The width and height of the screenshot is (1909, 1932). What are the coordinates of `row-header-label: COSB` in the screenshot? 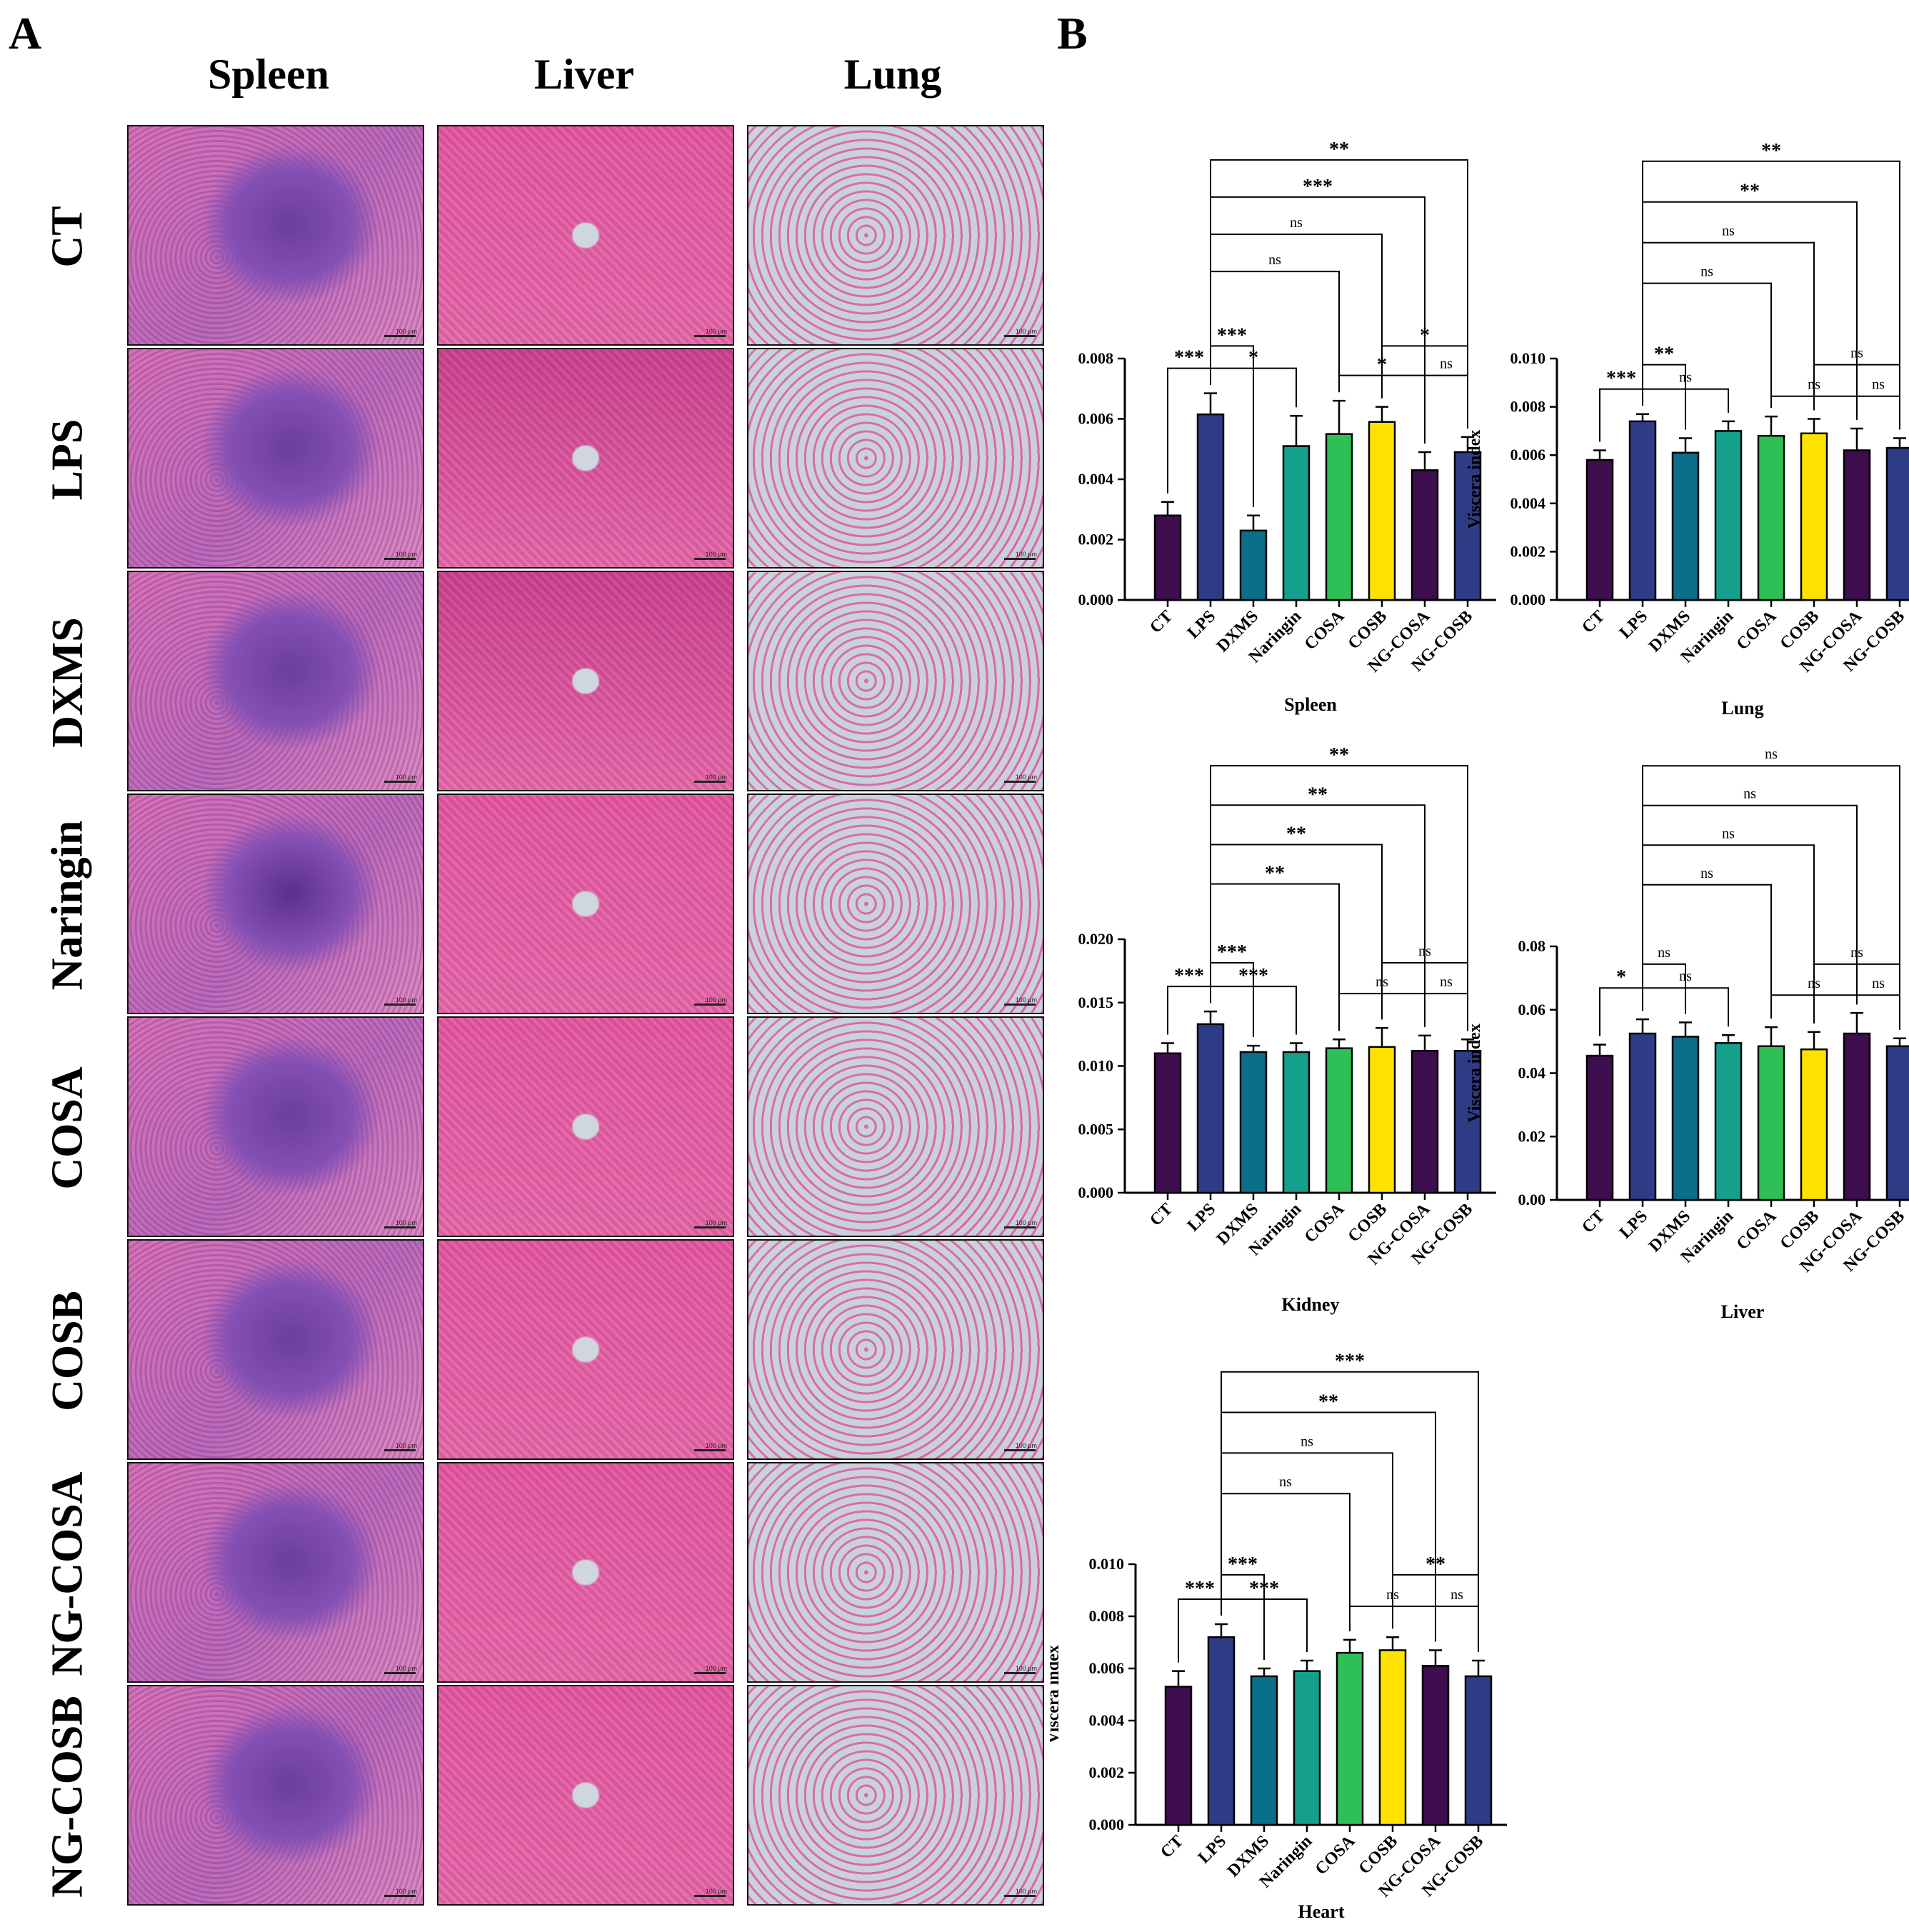 It's located at (67, 1350).